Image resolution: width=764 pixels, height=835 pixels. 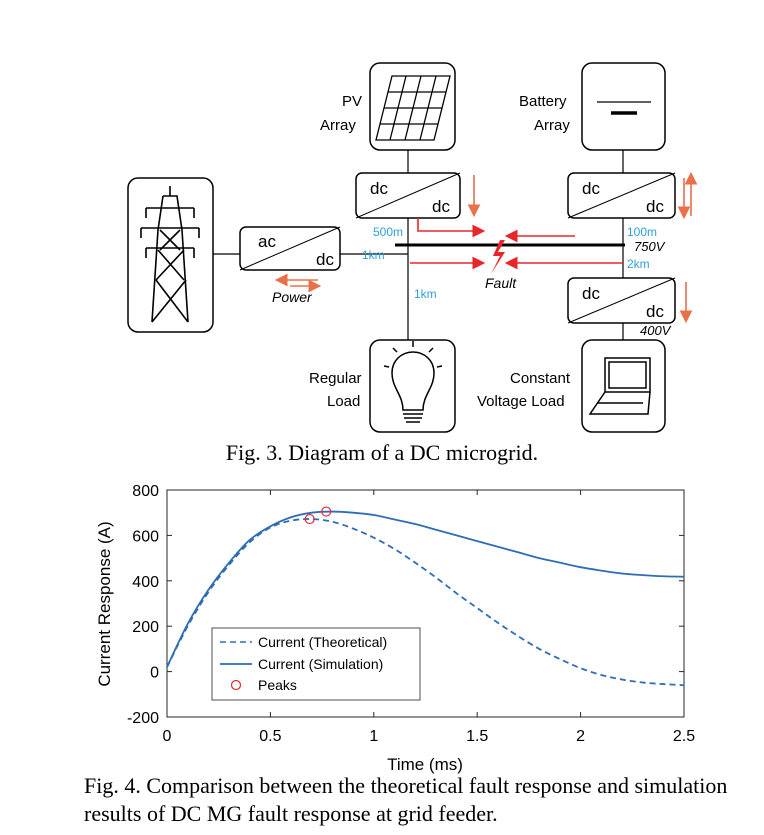 I want to click on svg-text: Constant, so click(x=540, y=378).